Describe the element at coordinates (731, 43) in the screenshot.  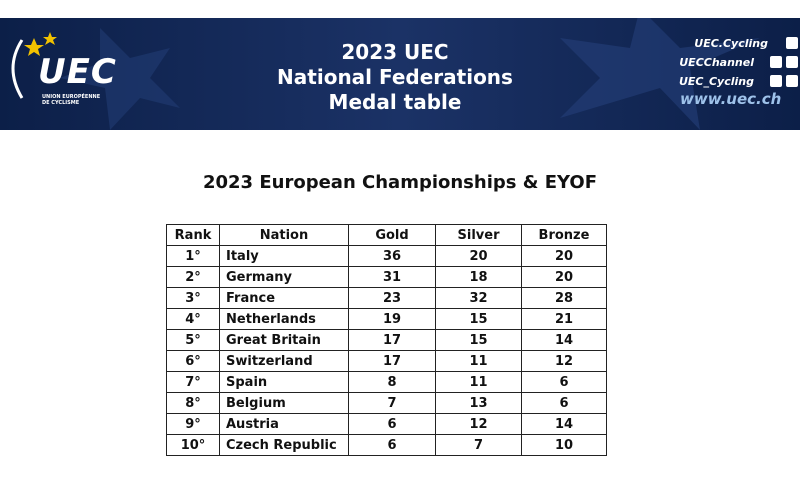
I see `social-handle: UEC.Cycling` at that location.